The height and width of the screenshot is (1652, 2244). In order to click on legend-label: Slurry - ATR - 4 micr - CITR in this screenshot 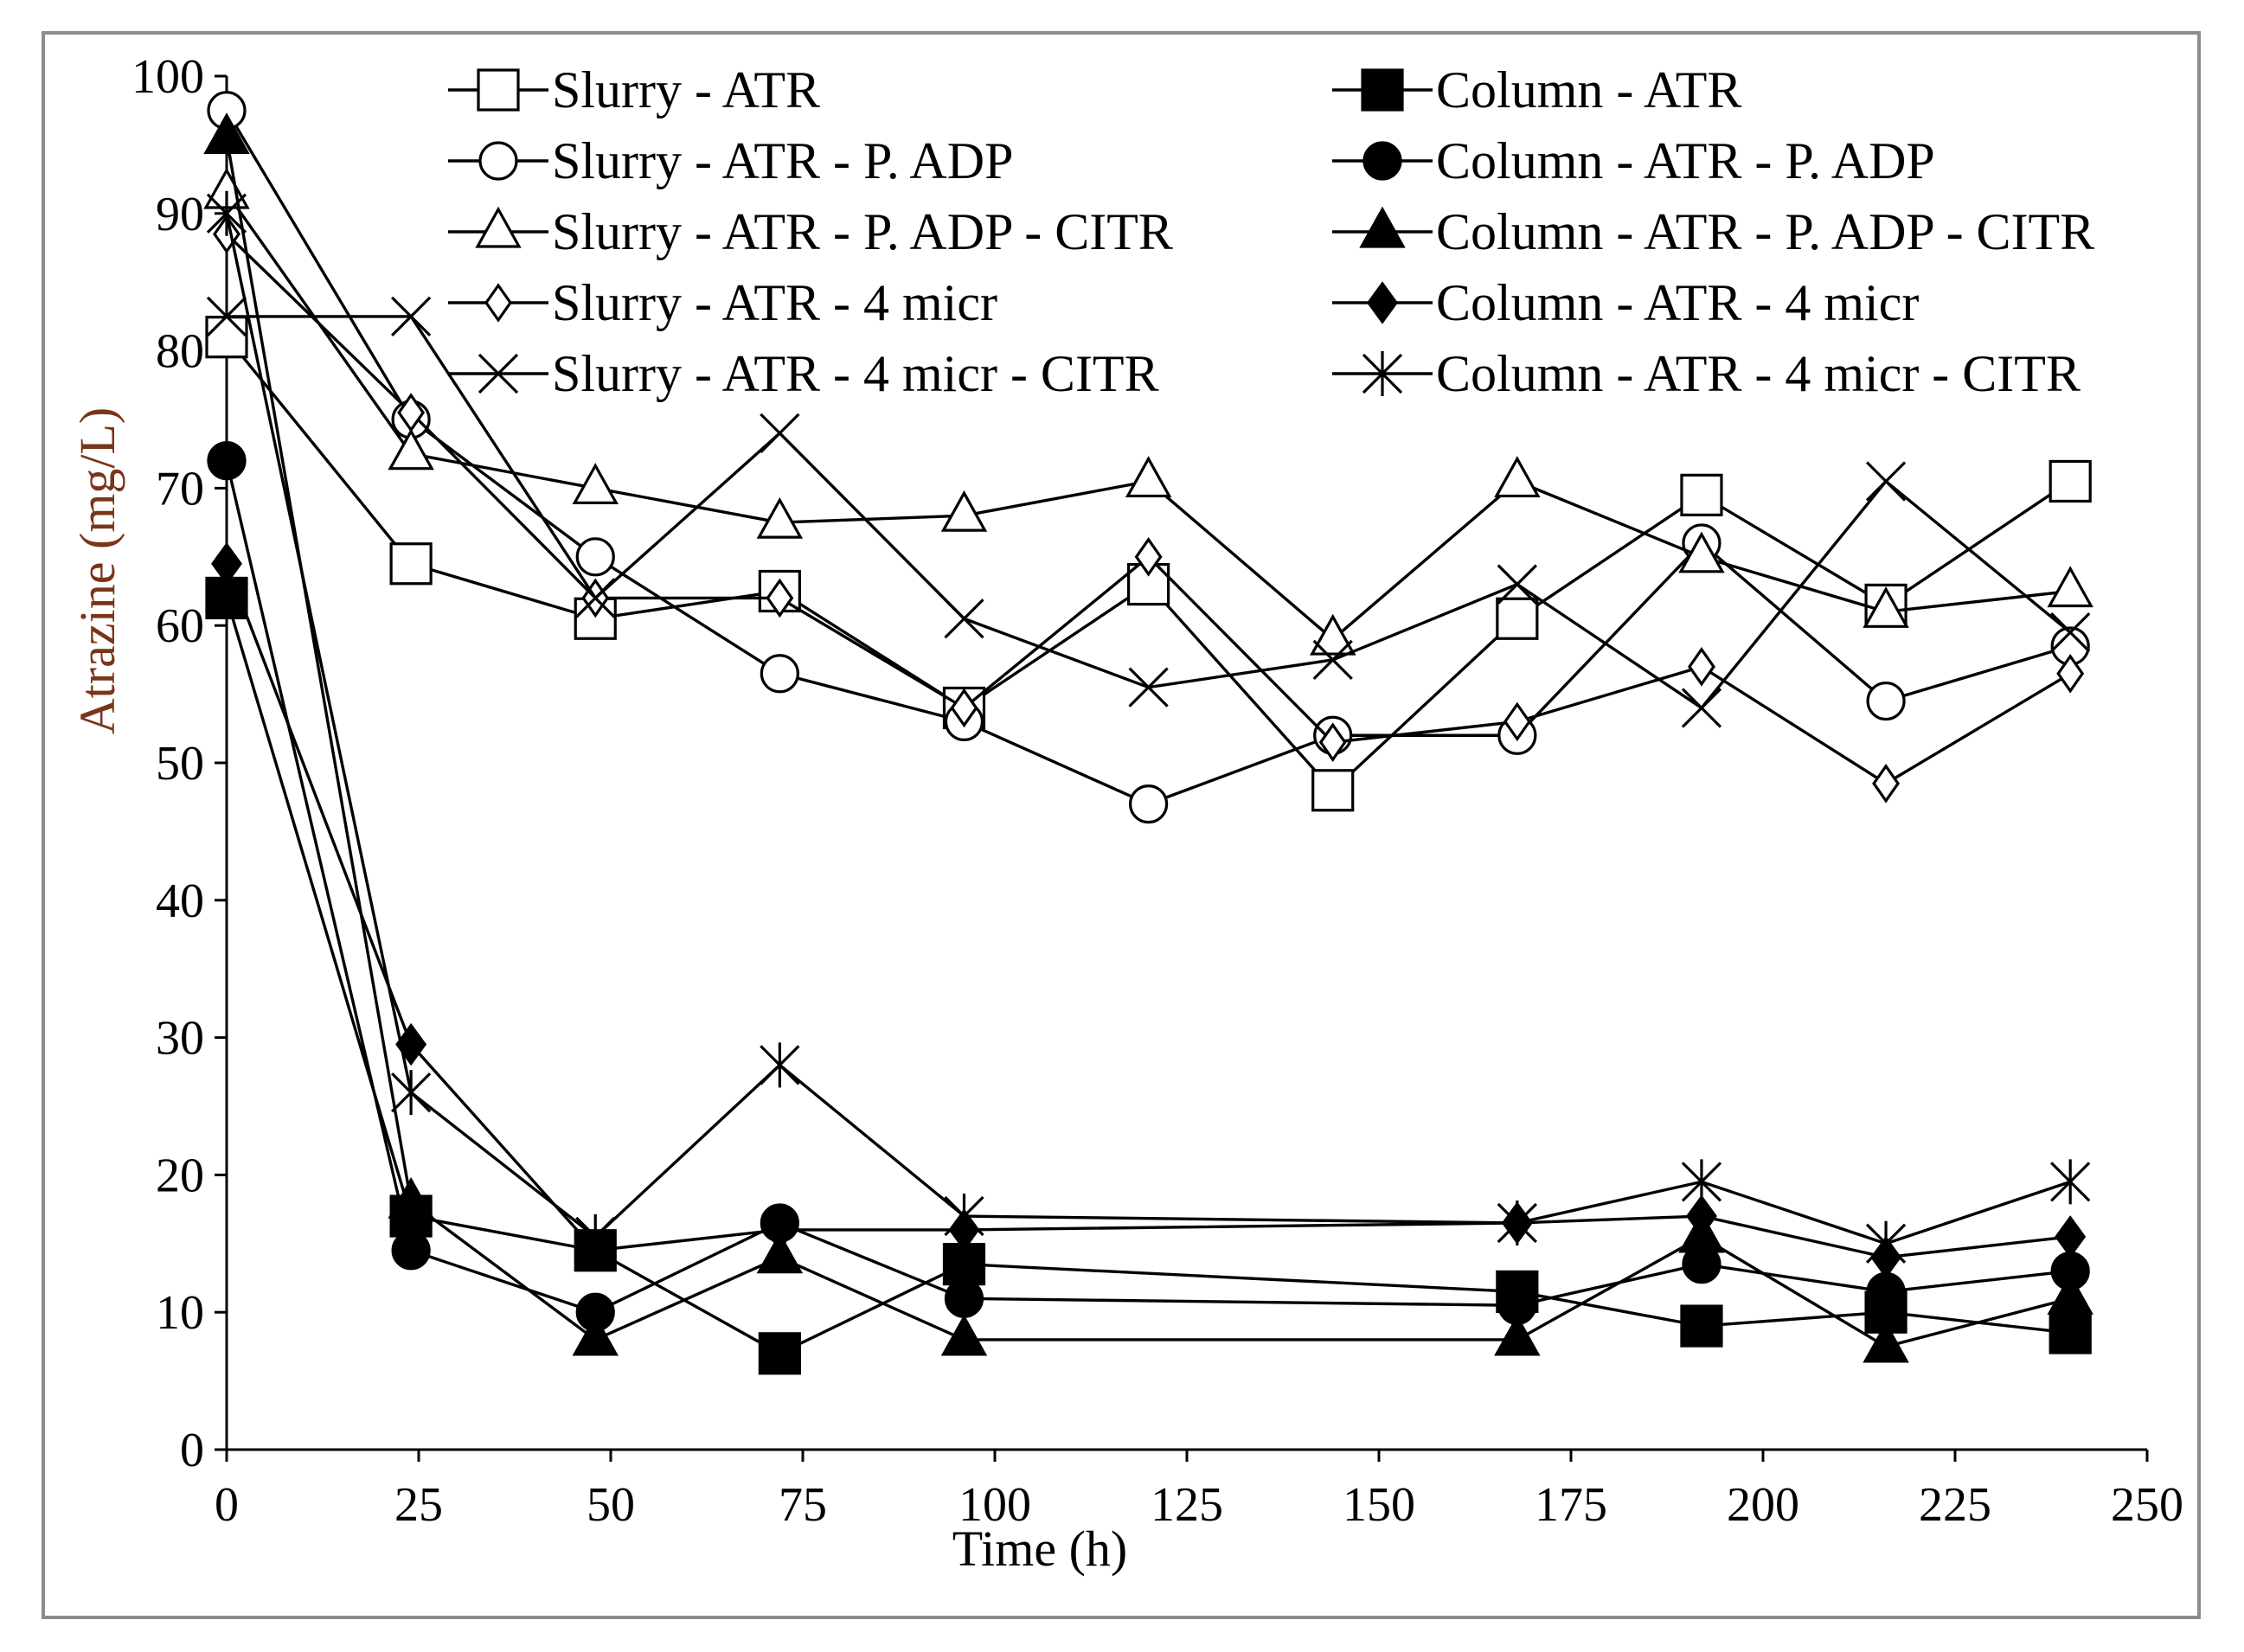, I will do `click(855, 373)`.